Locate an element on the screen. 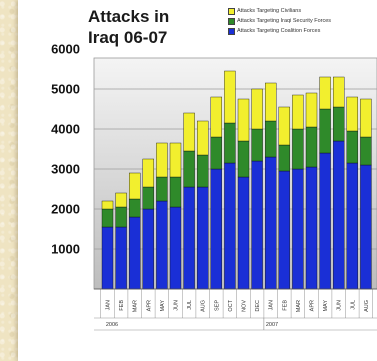 The width and height of the screenshot is (377, 361). x-tick-label-6: JUN is located at coordinates (177, 305).